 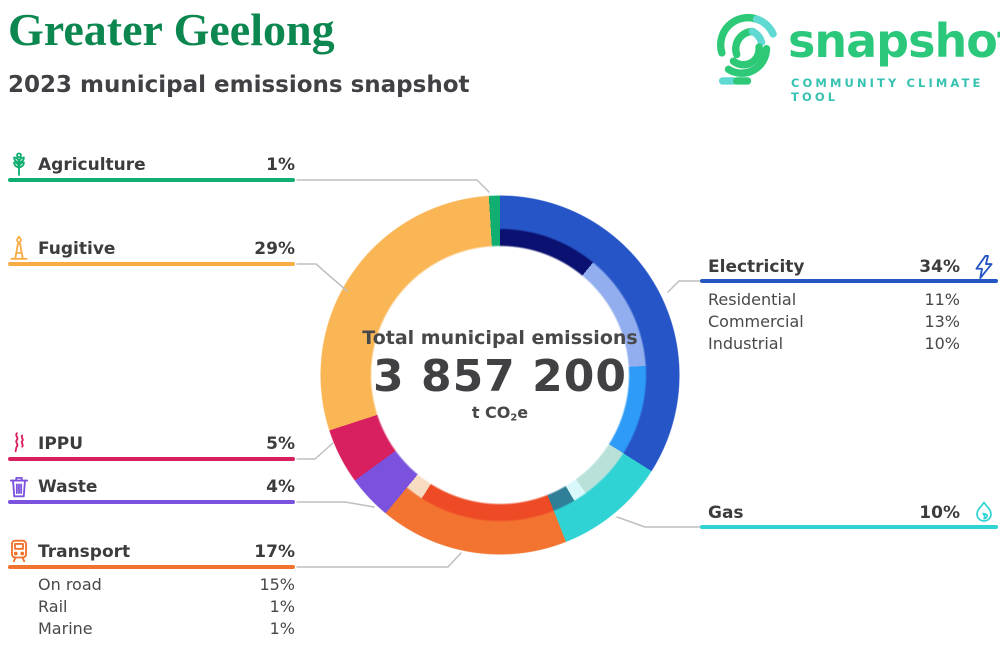 I want to click on waste-trash-icon, so click(x=20, y=487).